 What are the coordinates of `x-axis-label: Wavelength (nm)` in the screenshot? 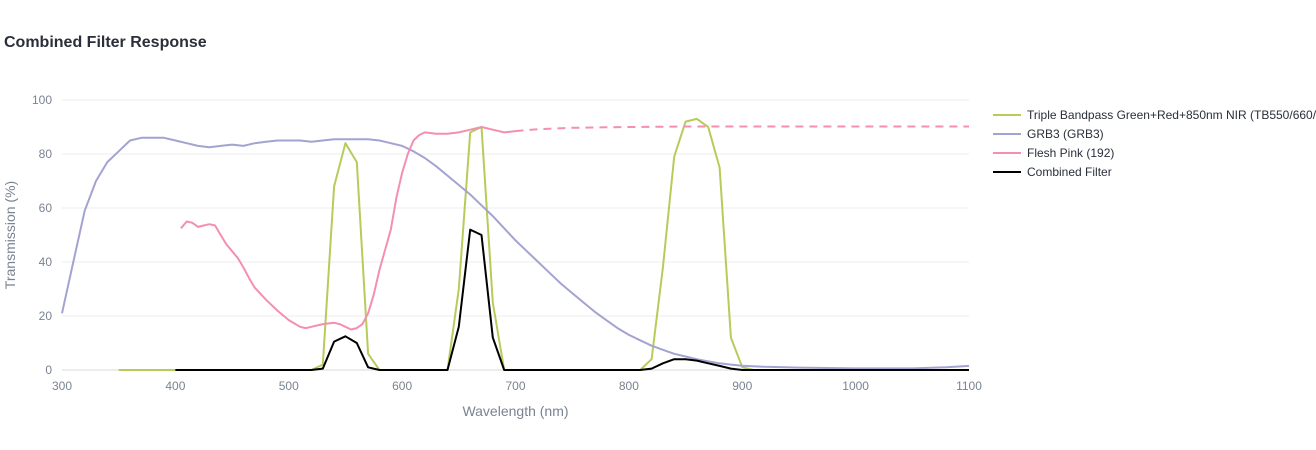 It's located at (515, 411).